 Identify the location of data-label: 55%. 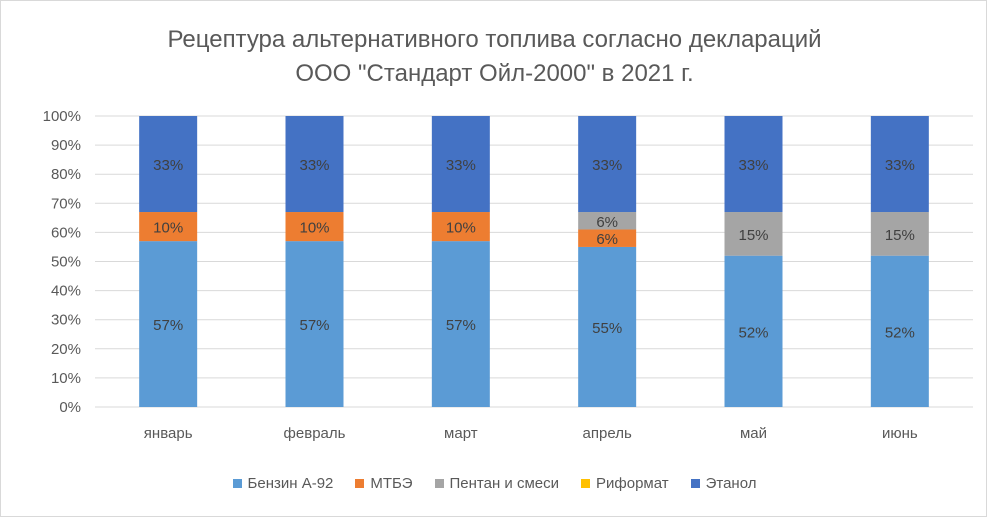
(607, 328).